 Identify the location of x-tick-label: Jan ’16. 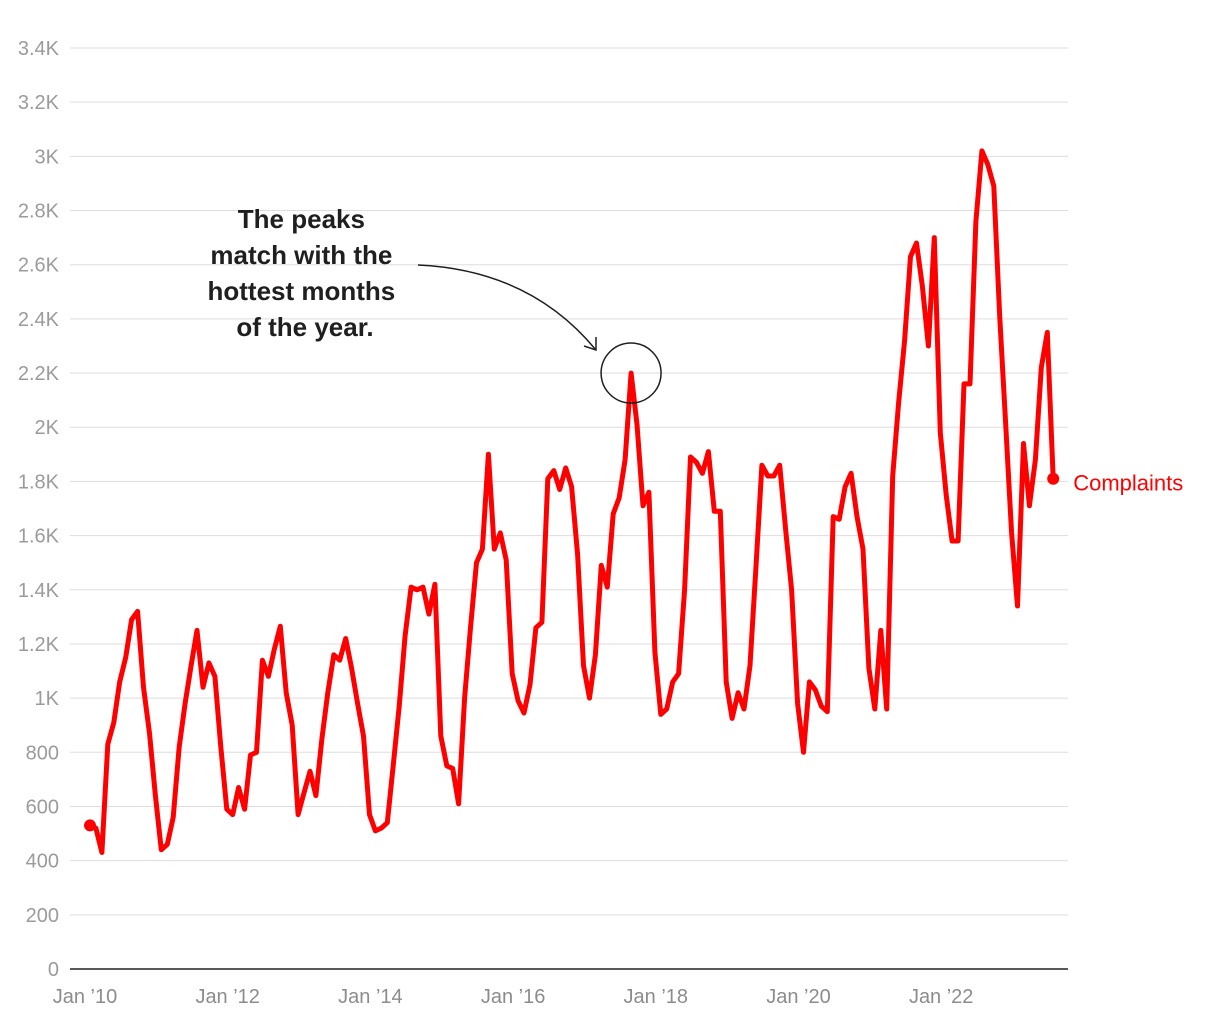
(513, 997).